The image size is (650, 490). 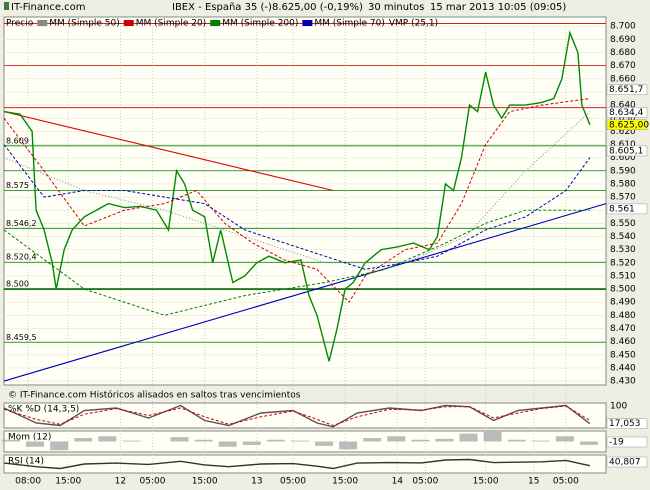 What do you see at coordinates (120, 482) in the screenshot?
I see `x-tick-label: 12` at bounding box center [120, 482].